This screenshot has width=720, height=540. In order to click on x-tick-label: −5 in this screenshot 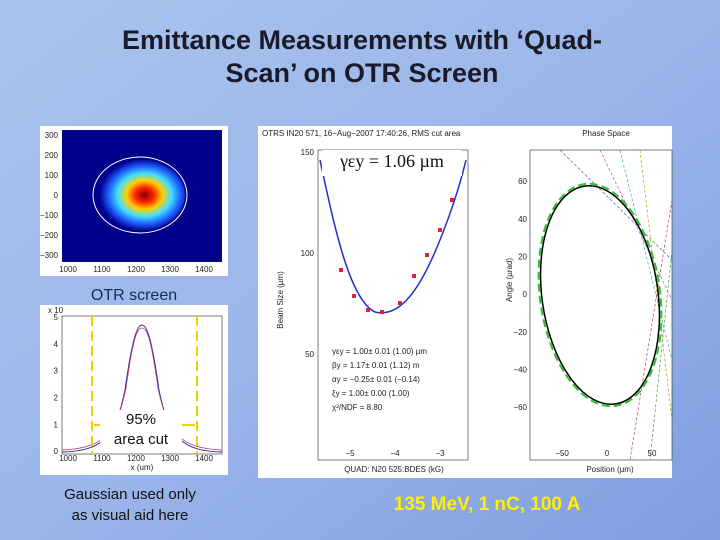, I will do `click(350, 453)`.